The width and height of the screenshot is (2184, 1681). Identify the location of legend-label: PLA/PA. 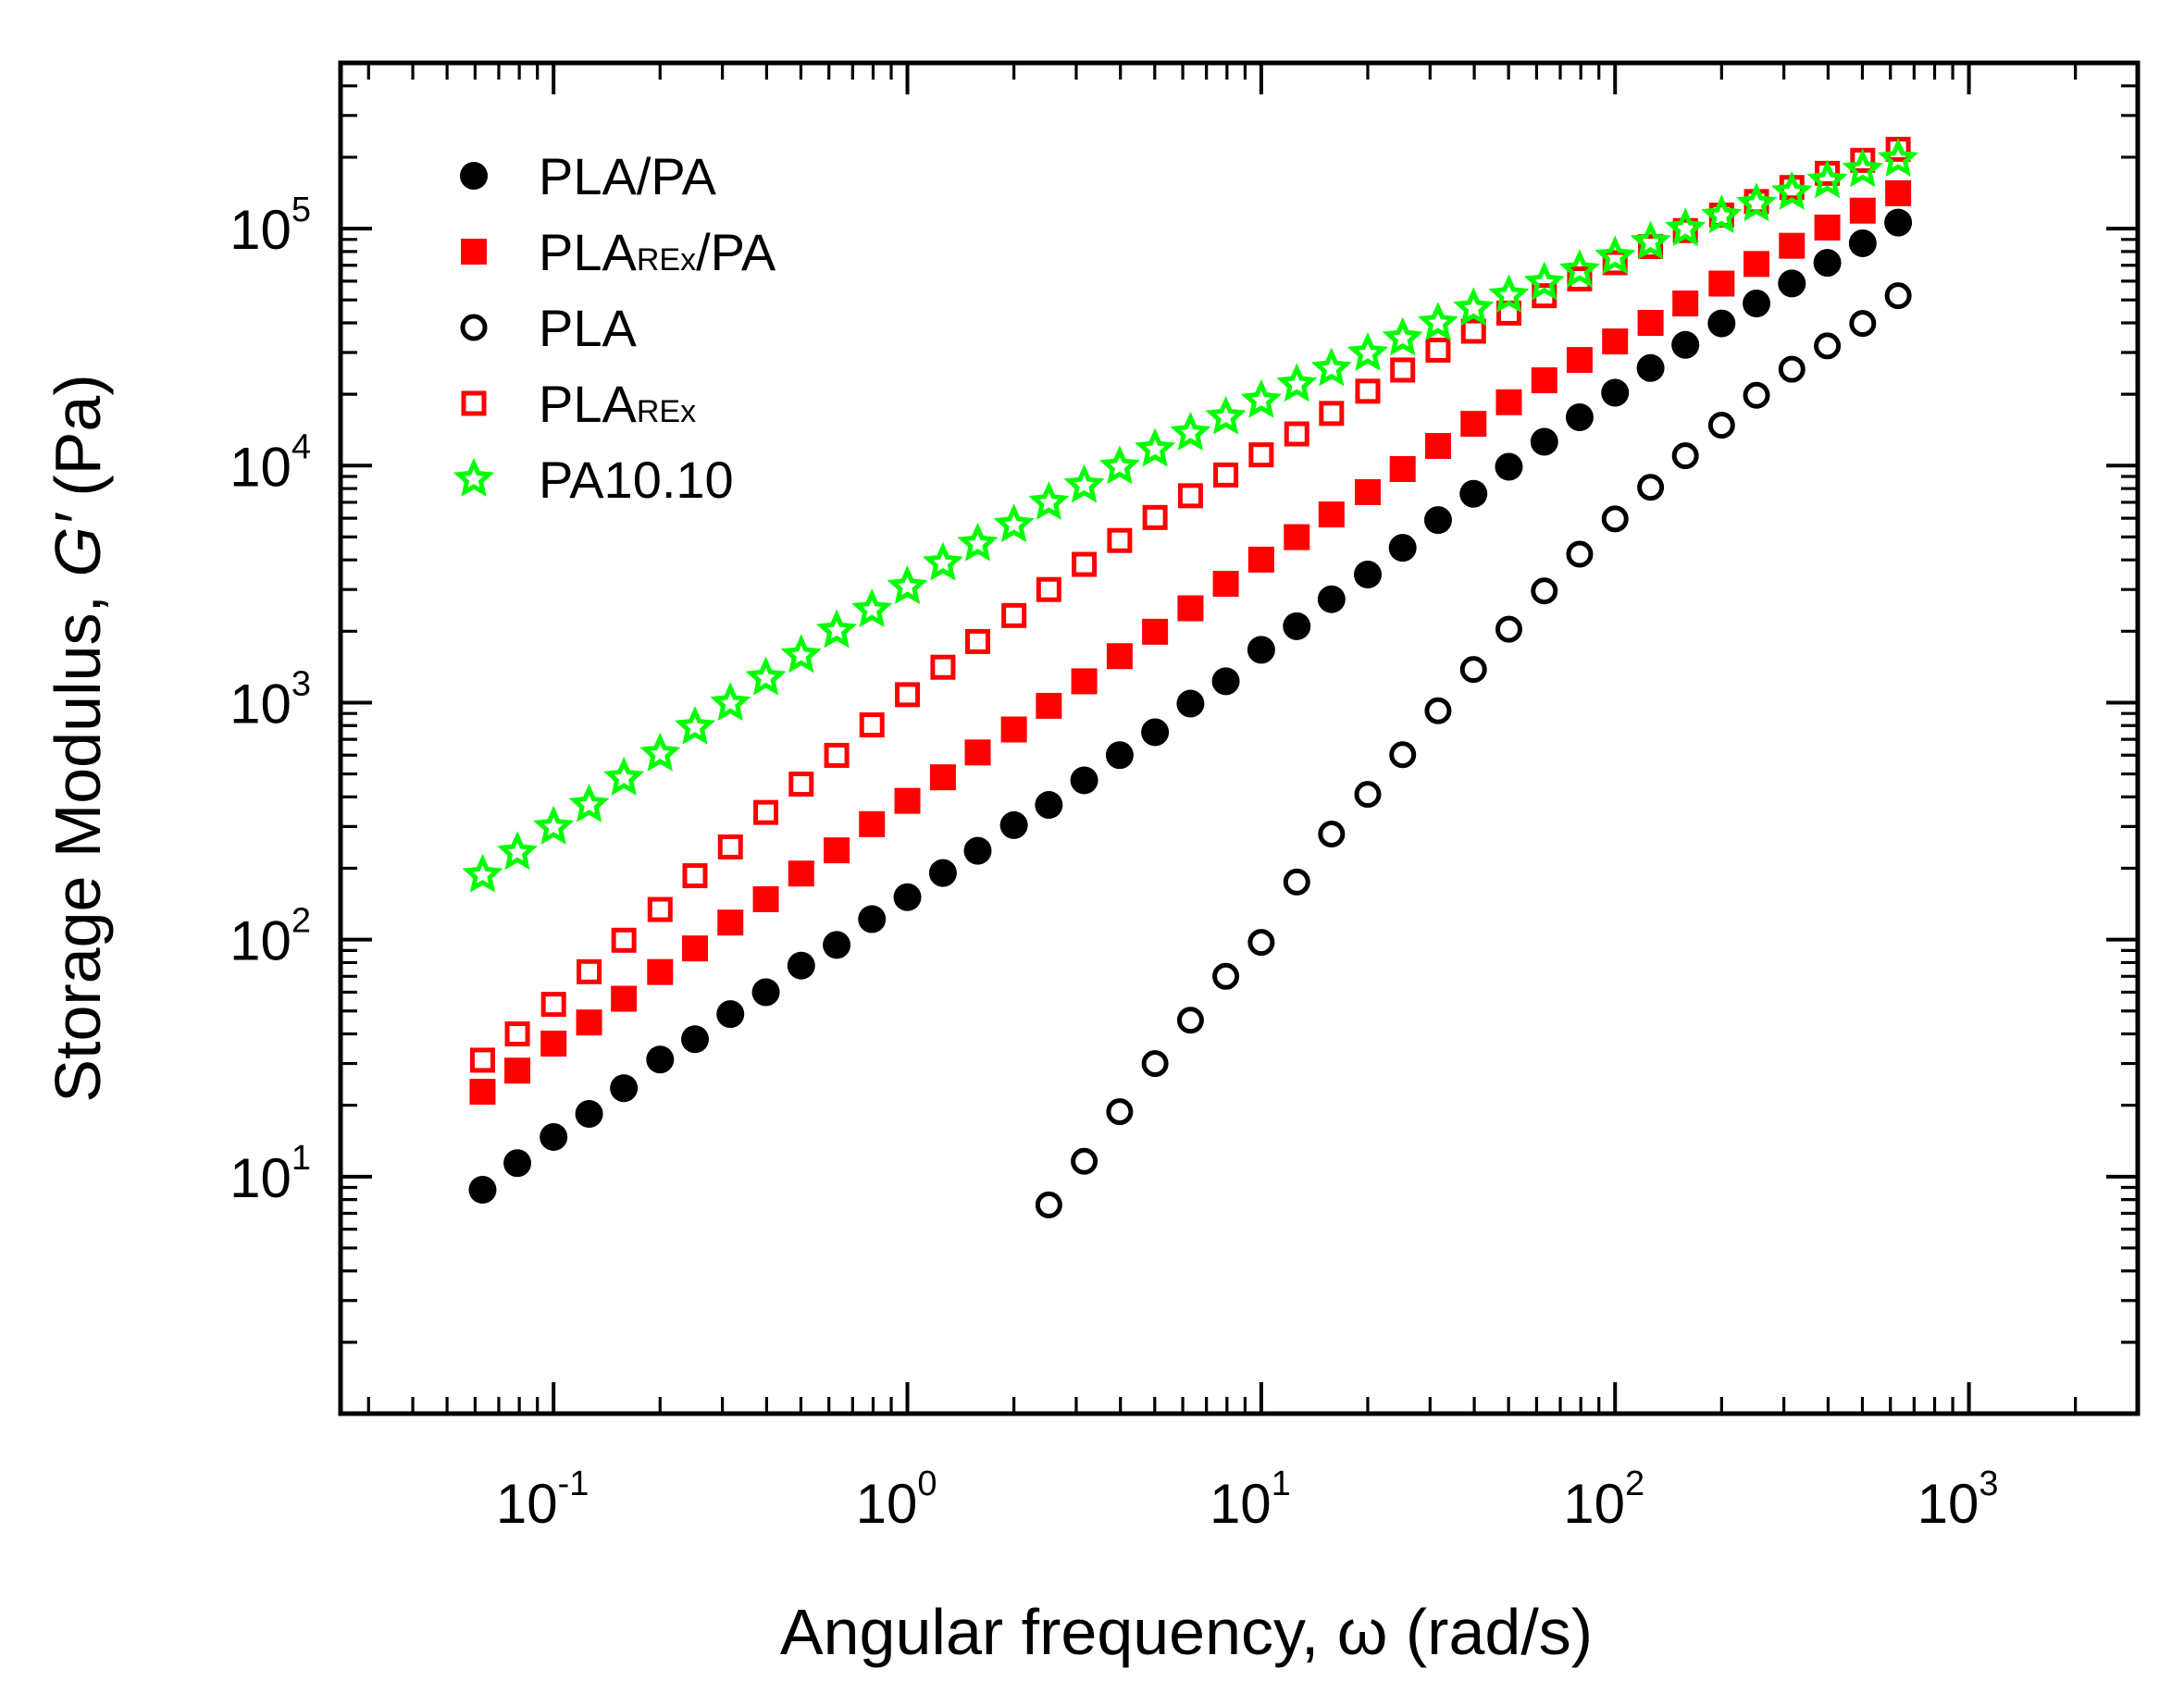
(628, 176).